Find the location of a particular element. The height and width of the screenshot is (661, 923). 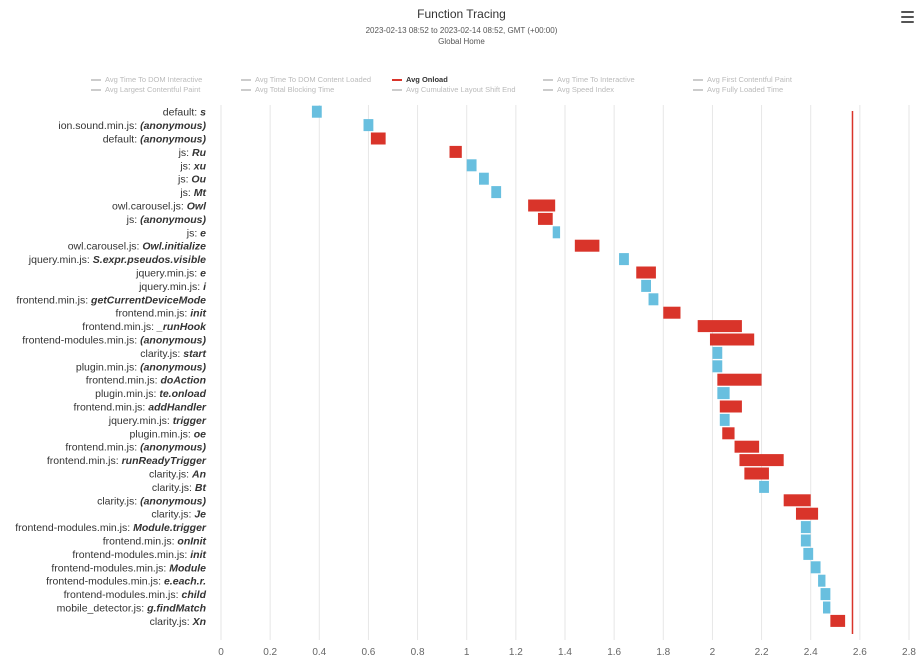

hamburger-menu-icon is located at coordinates (908, 17).